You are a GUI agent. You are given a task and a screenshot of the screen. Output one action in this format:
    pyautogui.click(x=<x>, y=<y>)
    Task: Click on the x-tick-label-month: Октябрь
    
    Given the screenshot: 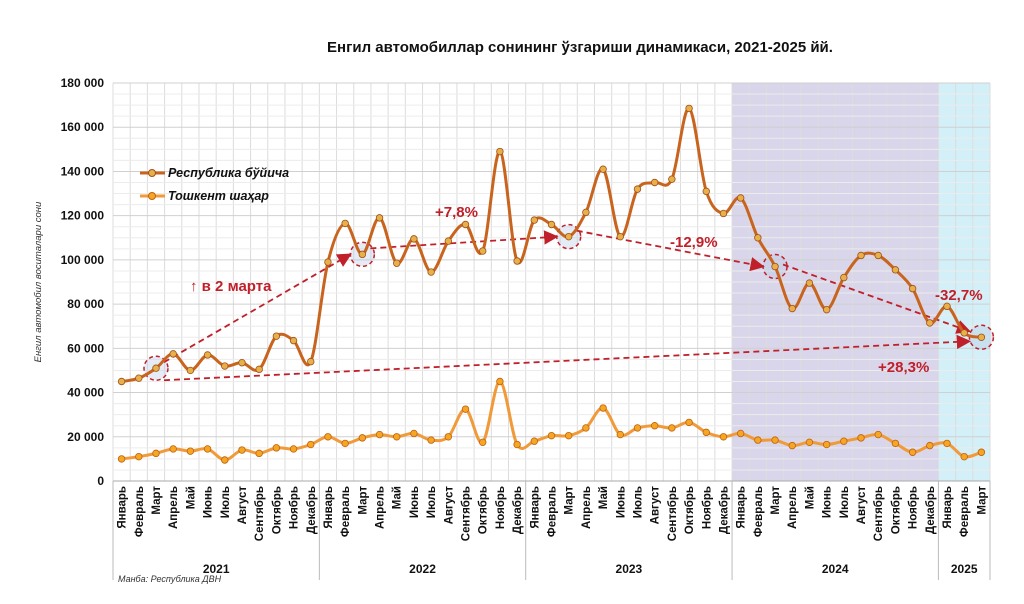 What is the action you would take?
    pyautogui.click(x=690, y=510)
    